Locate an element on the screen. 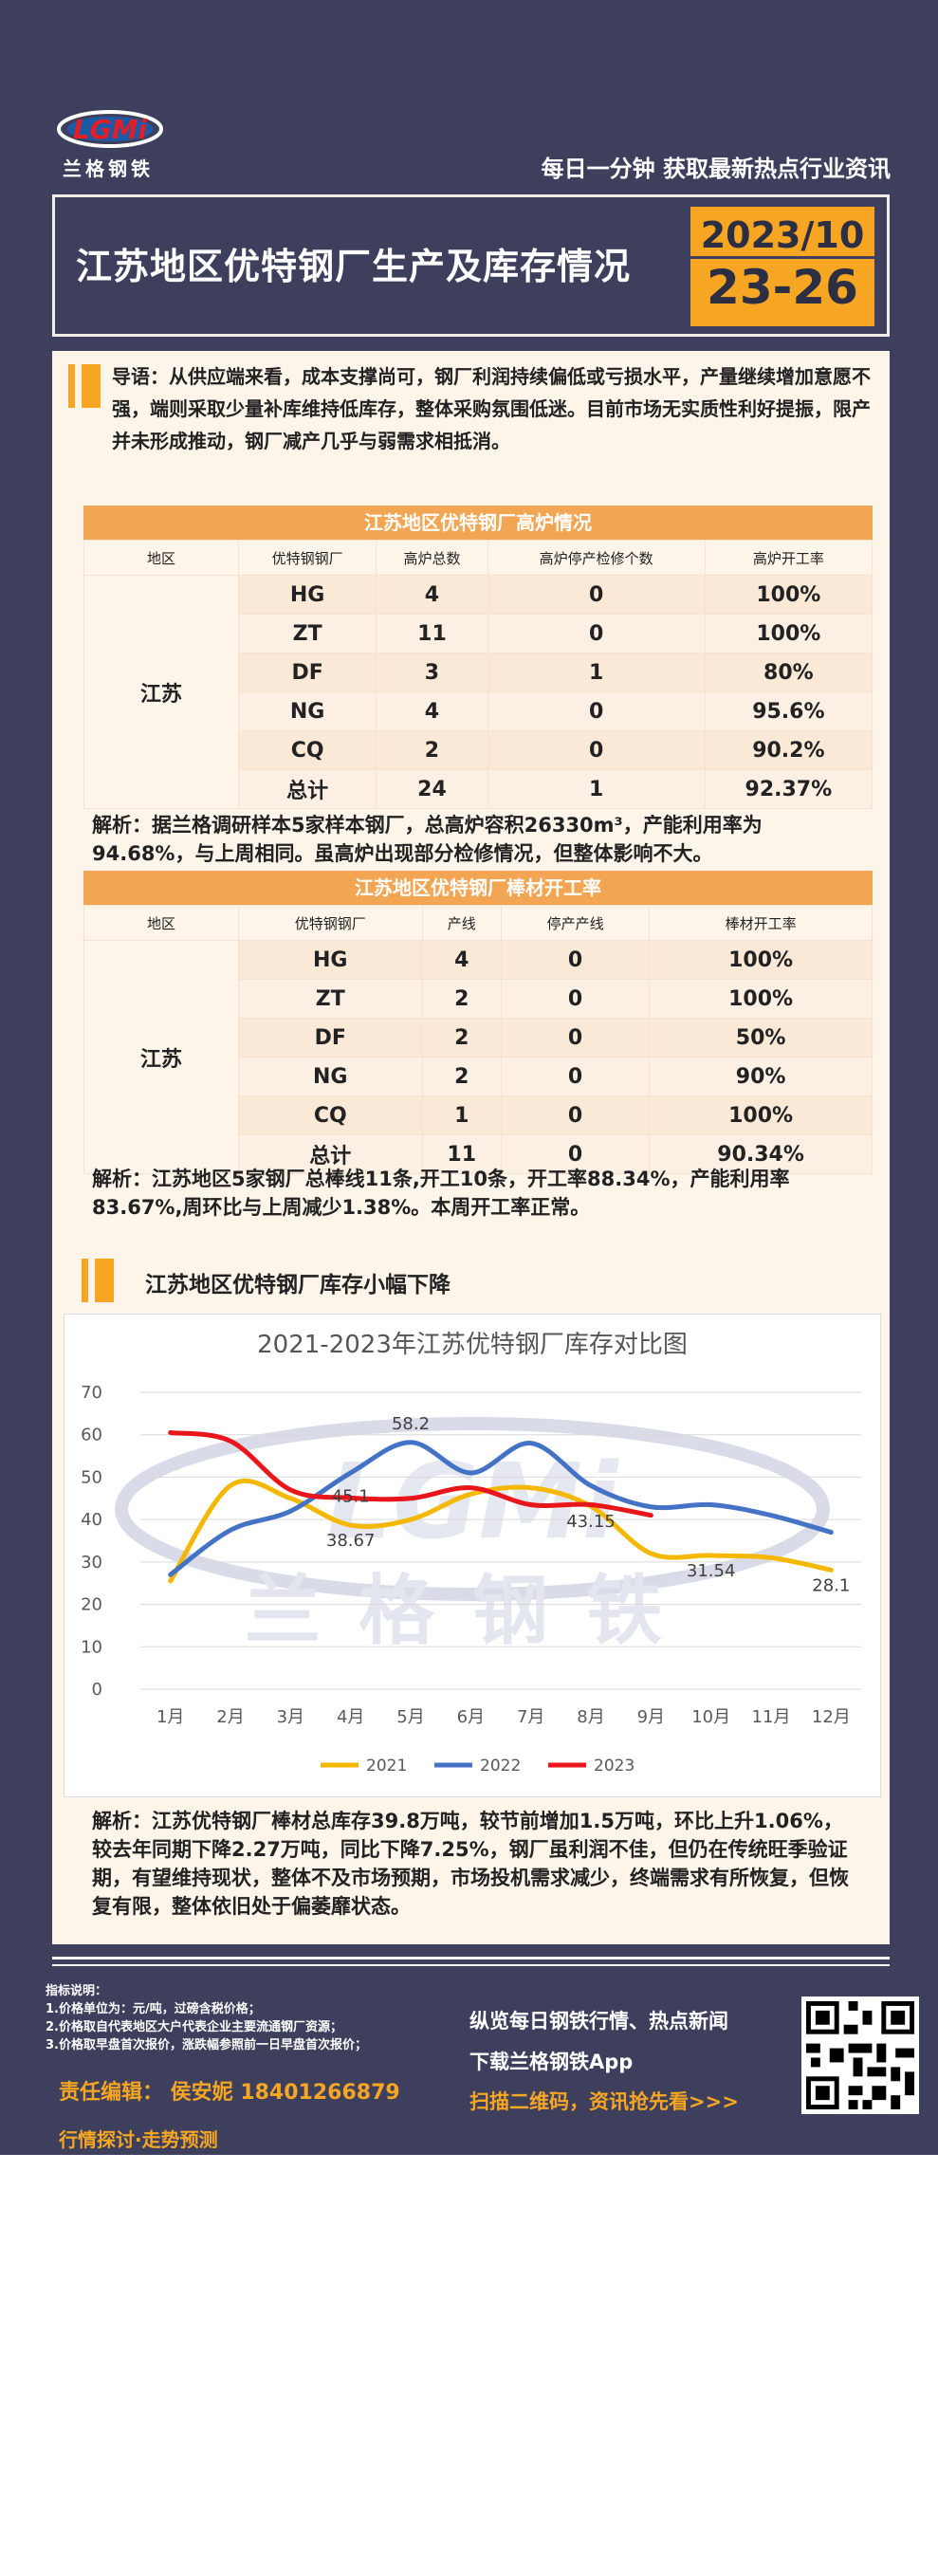  date-year-month: 2023/10 is located at coordinates (782, 235).